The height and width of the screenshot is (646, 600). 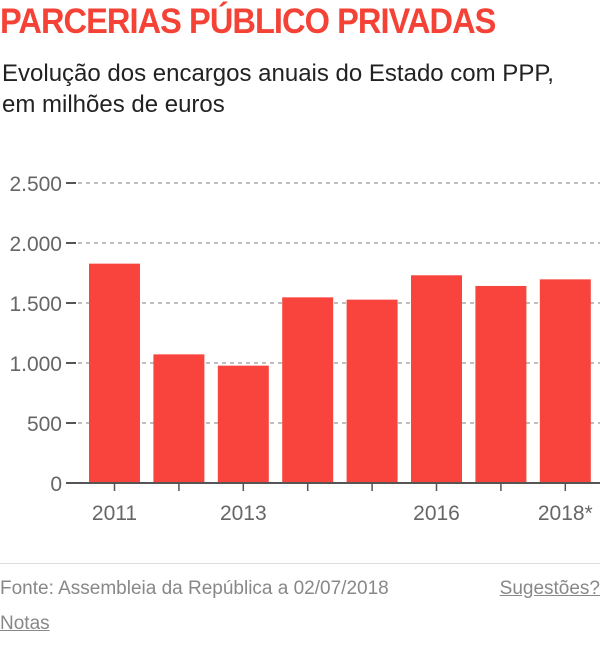 I want to click on x-tick-label: 2011, so click(x=114, y=513).